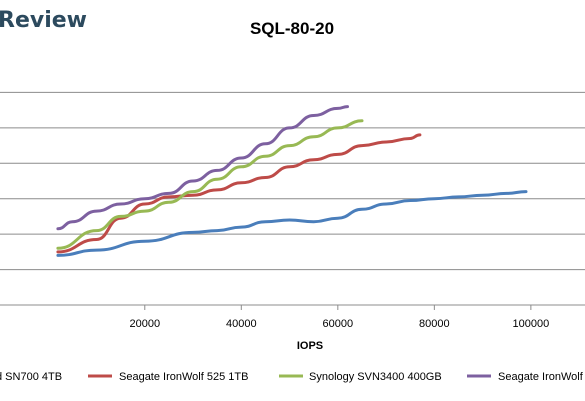 The width and height of the screenshot is (585, 401). Describe the element at coordinates (375, 377) in the screenshot. I see `legend-label-2: Synology SVN3400 400GB` at that location.